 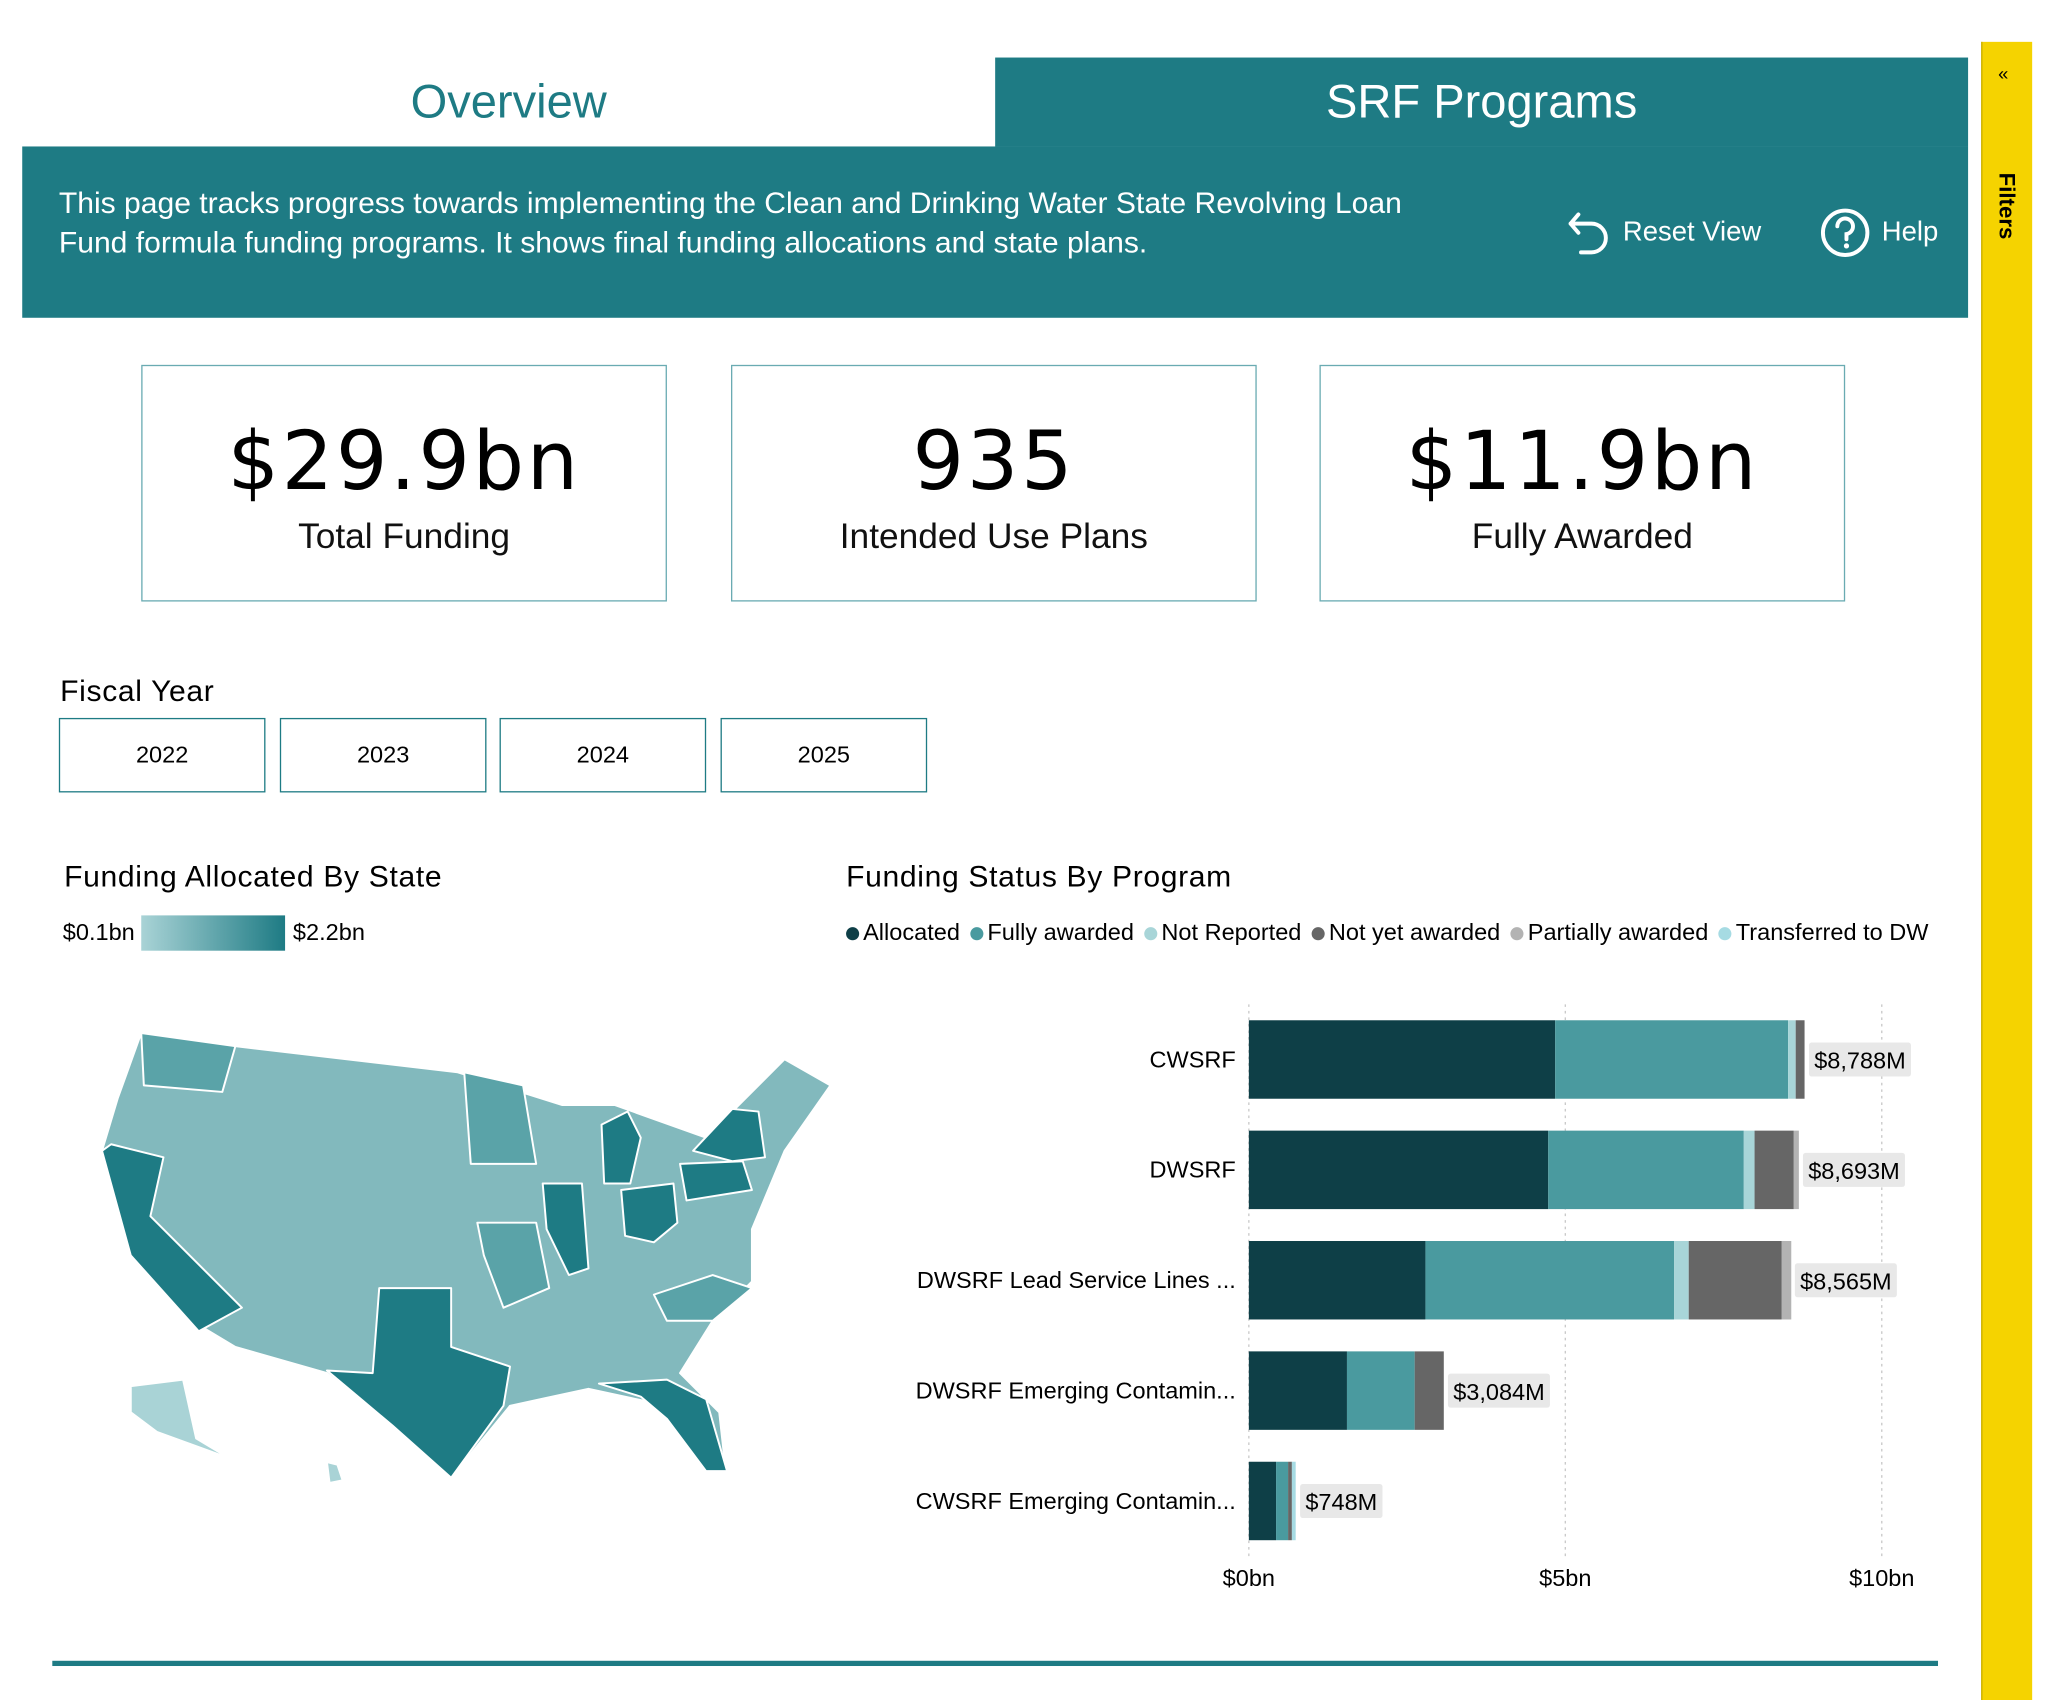 I want to click on legend-label: Partially awarded, so click(x=1618, y=932).